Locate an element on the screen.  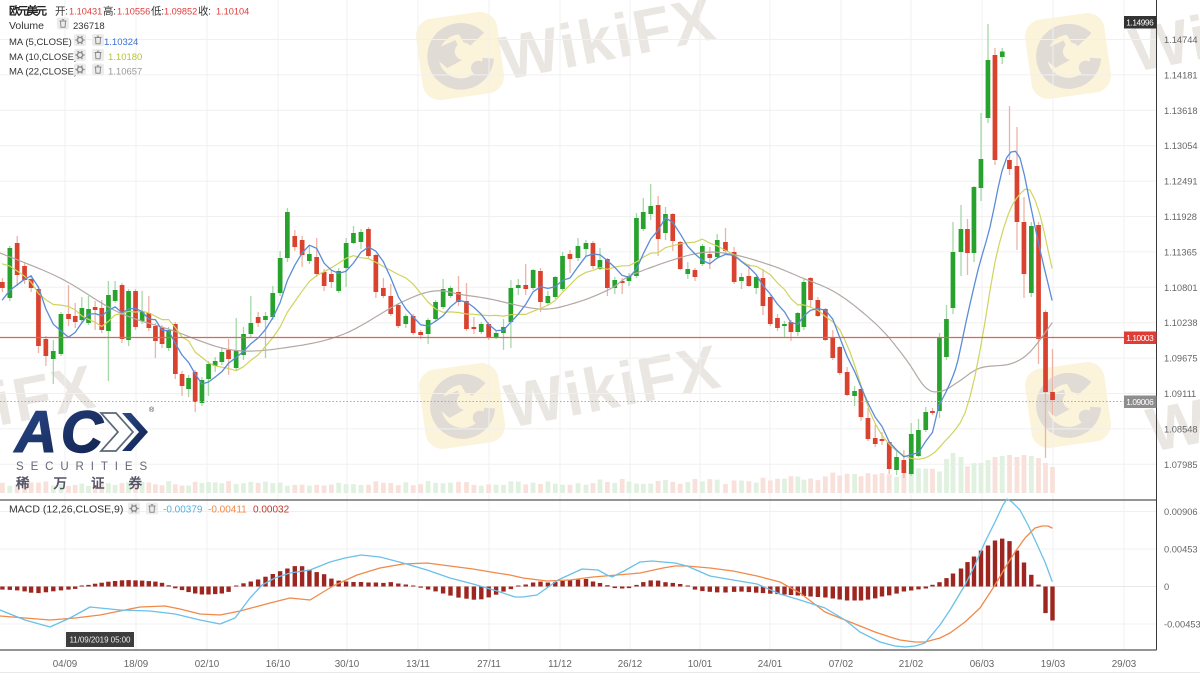
svg-text: 11/09/2019 05:00 is located at coordinates (101, 640).